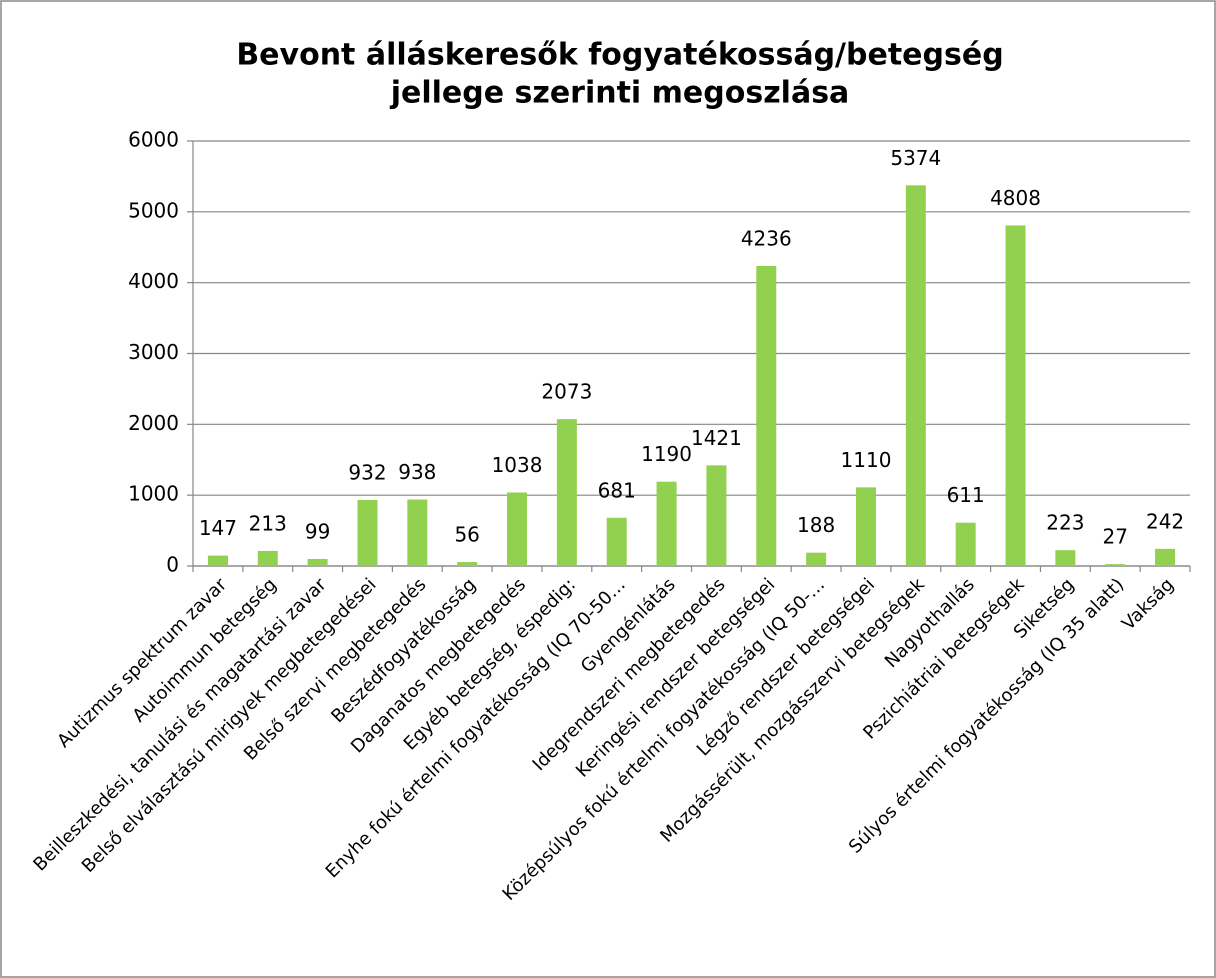  I want to click on y-tick-label: 3000, so click(153, 352).